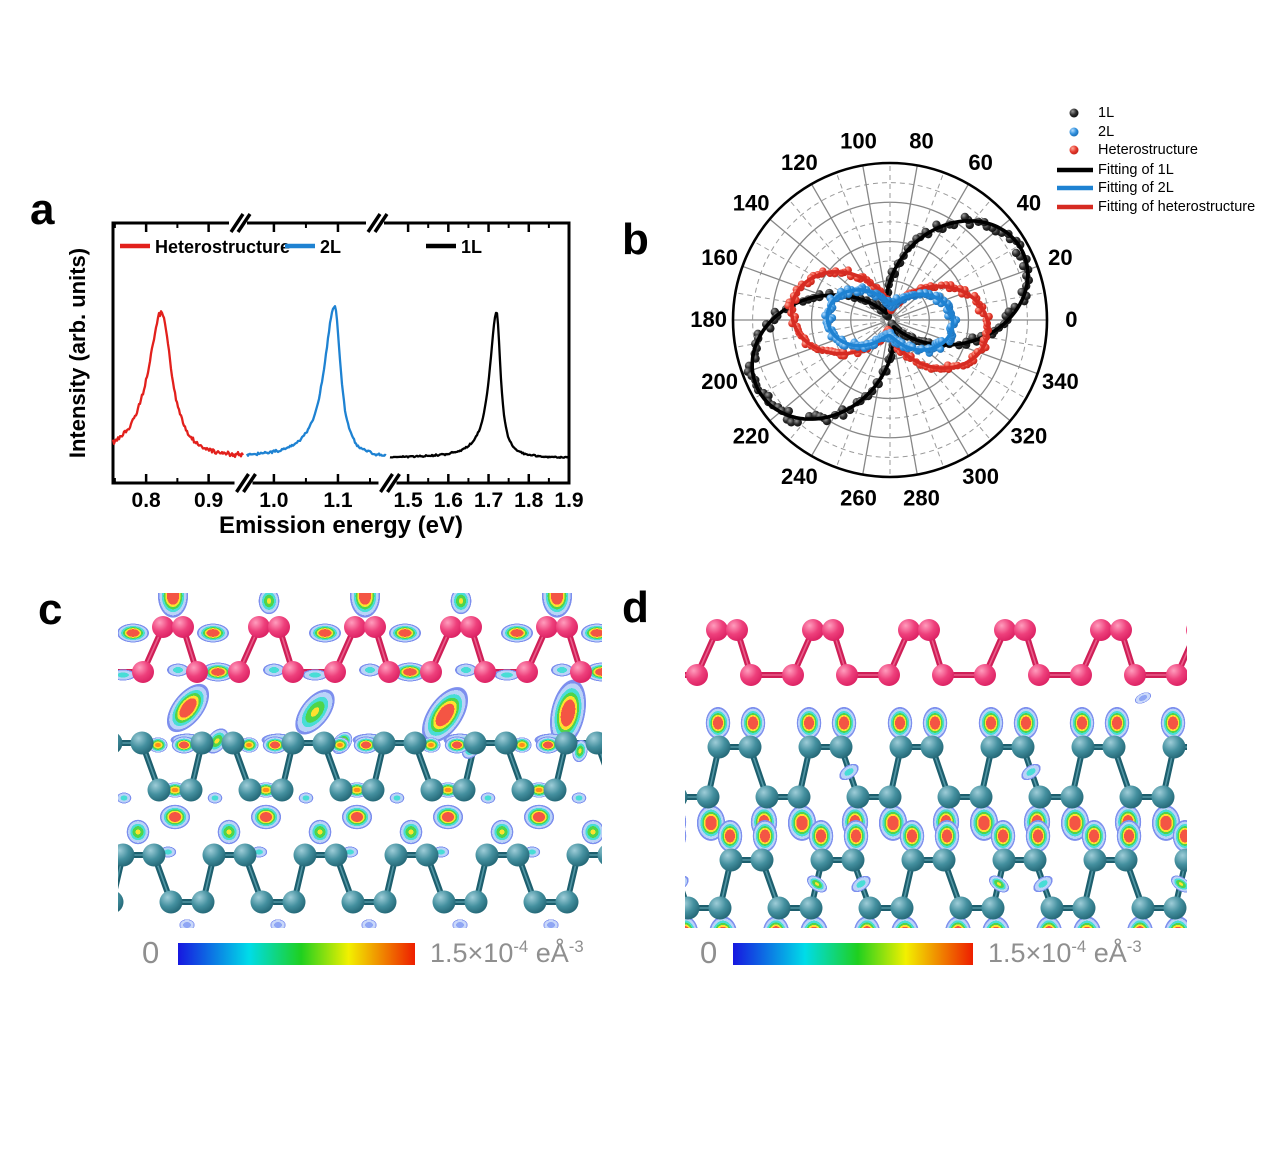 This screenshot has height=1152, width=1268. I want to click on panel-b-label: b, so click(635, 239).